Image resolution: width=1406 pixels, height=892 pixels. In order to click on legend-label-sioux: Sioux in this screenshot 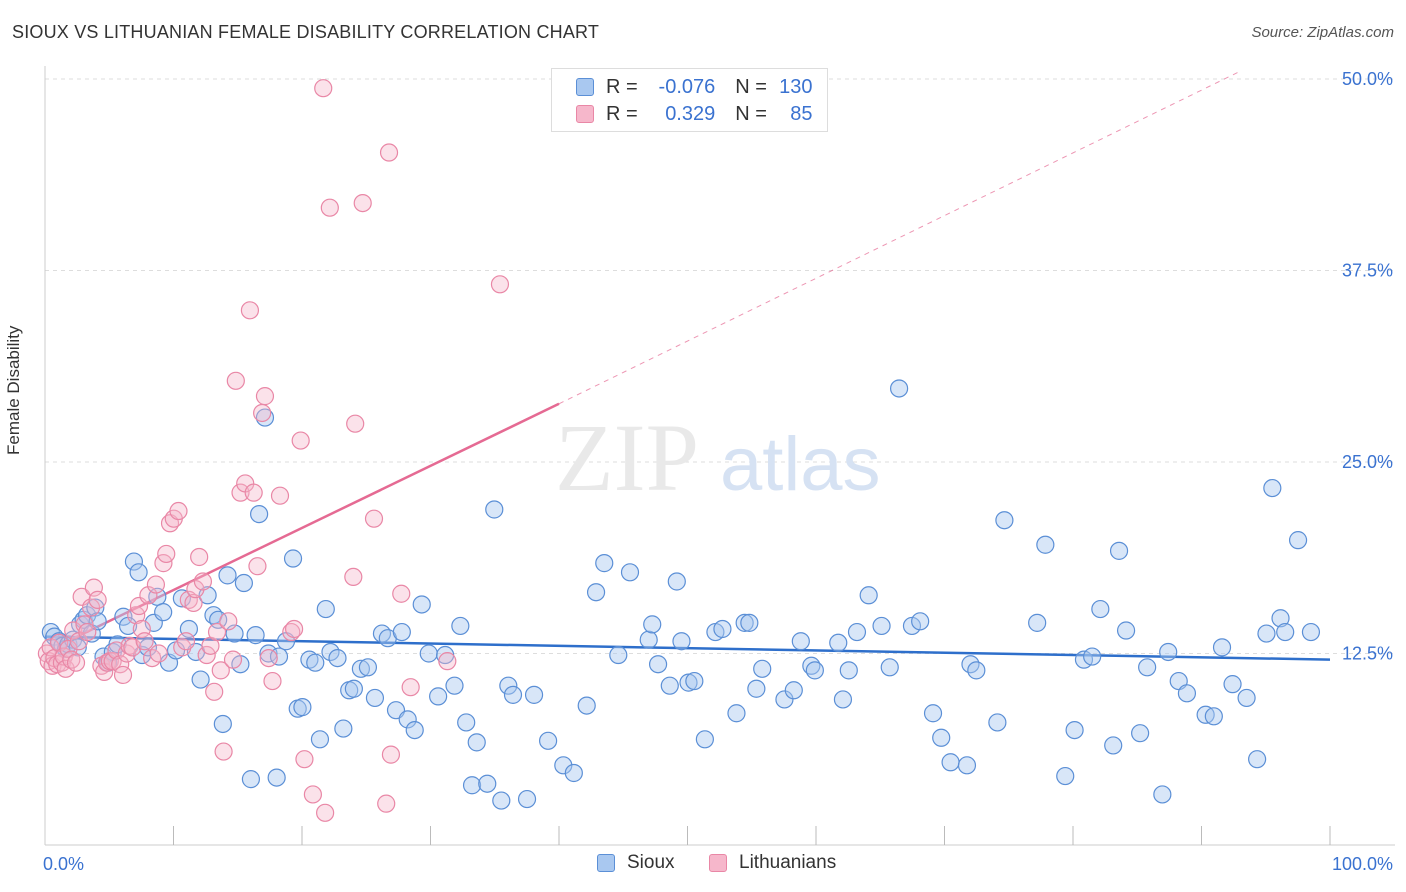, I will do `click(651, 862)`.